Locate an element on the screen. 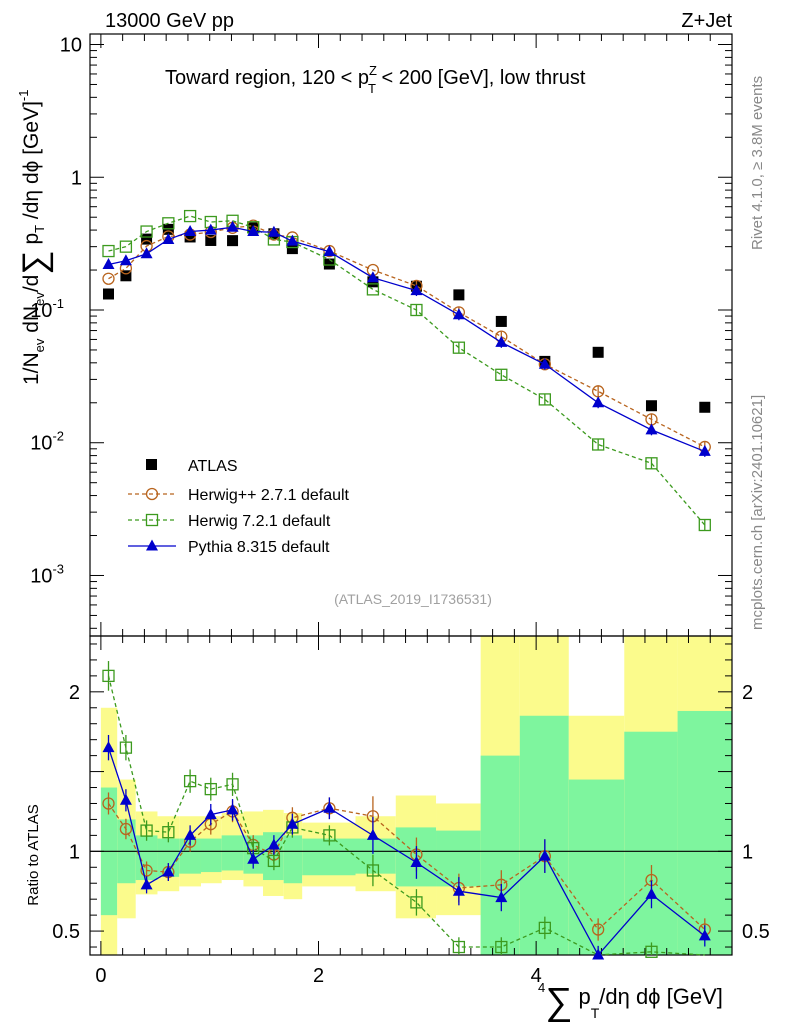 The height and width of the screenshot is (1029, 786). legend-herwigpp-label: Herwig++ 2.7.1 default is located at coordinates (269, 495).